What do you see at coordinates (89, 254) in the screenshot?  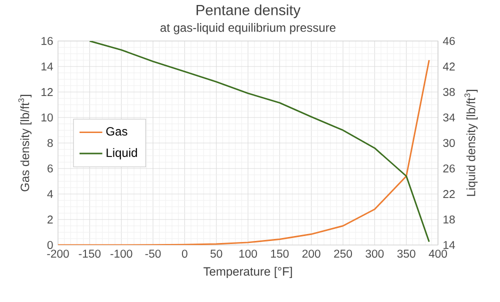 I see `x-tick-label: -150` at bounding box center [89, 254].